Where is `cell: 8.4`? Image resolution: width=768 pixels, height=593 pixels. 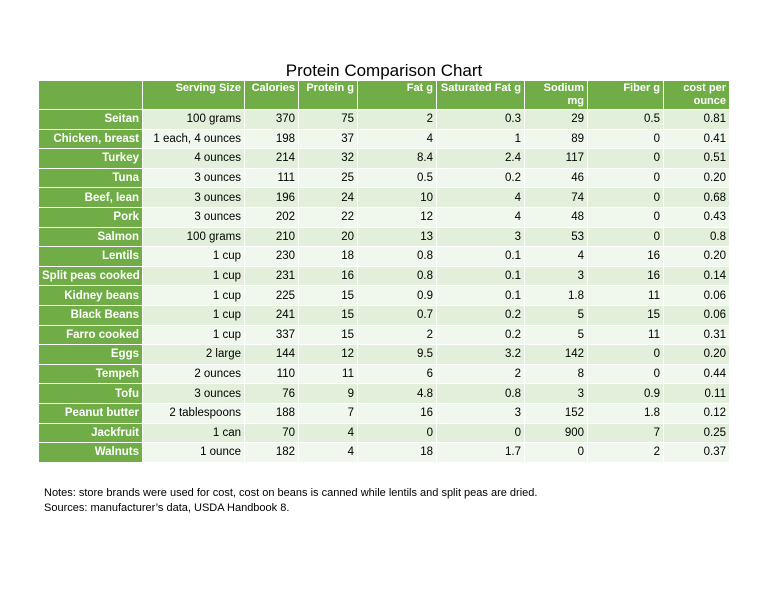 cell: 8.4 is located at coordinates (397, 158).